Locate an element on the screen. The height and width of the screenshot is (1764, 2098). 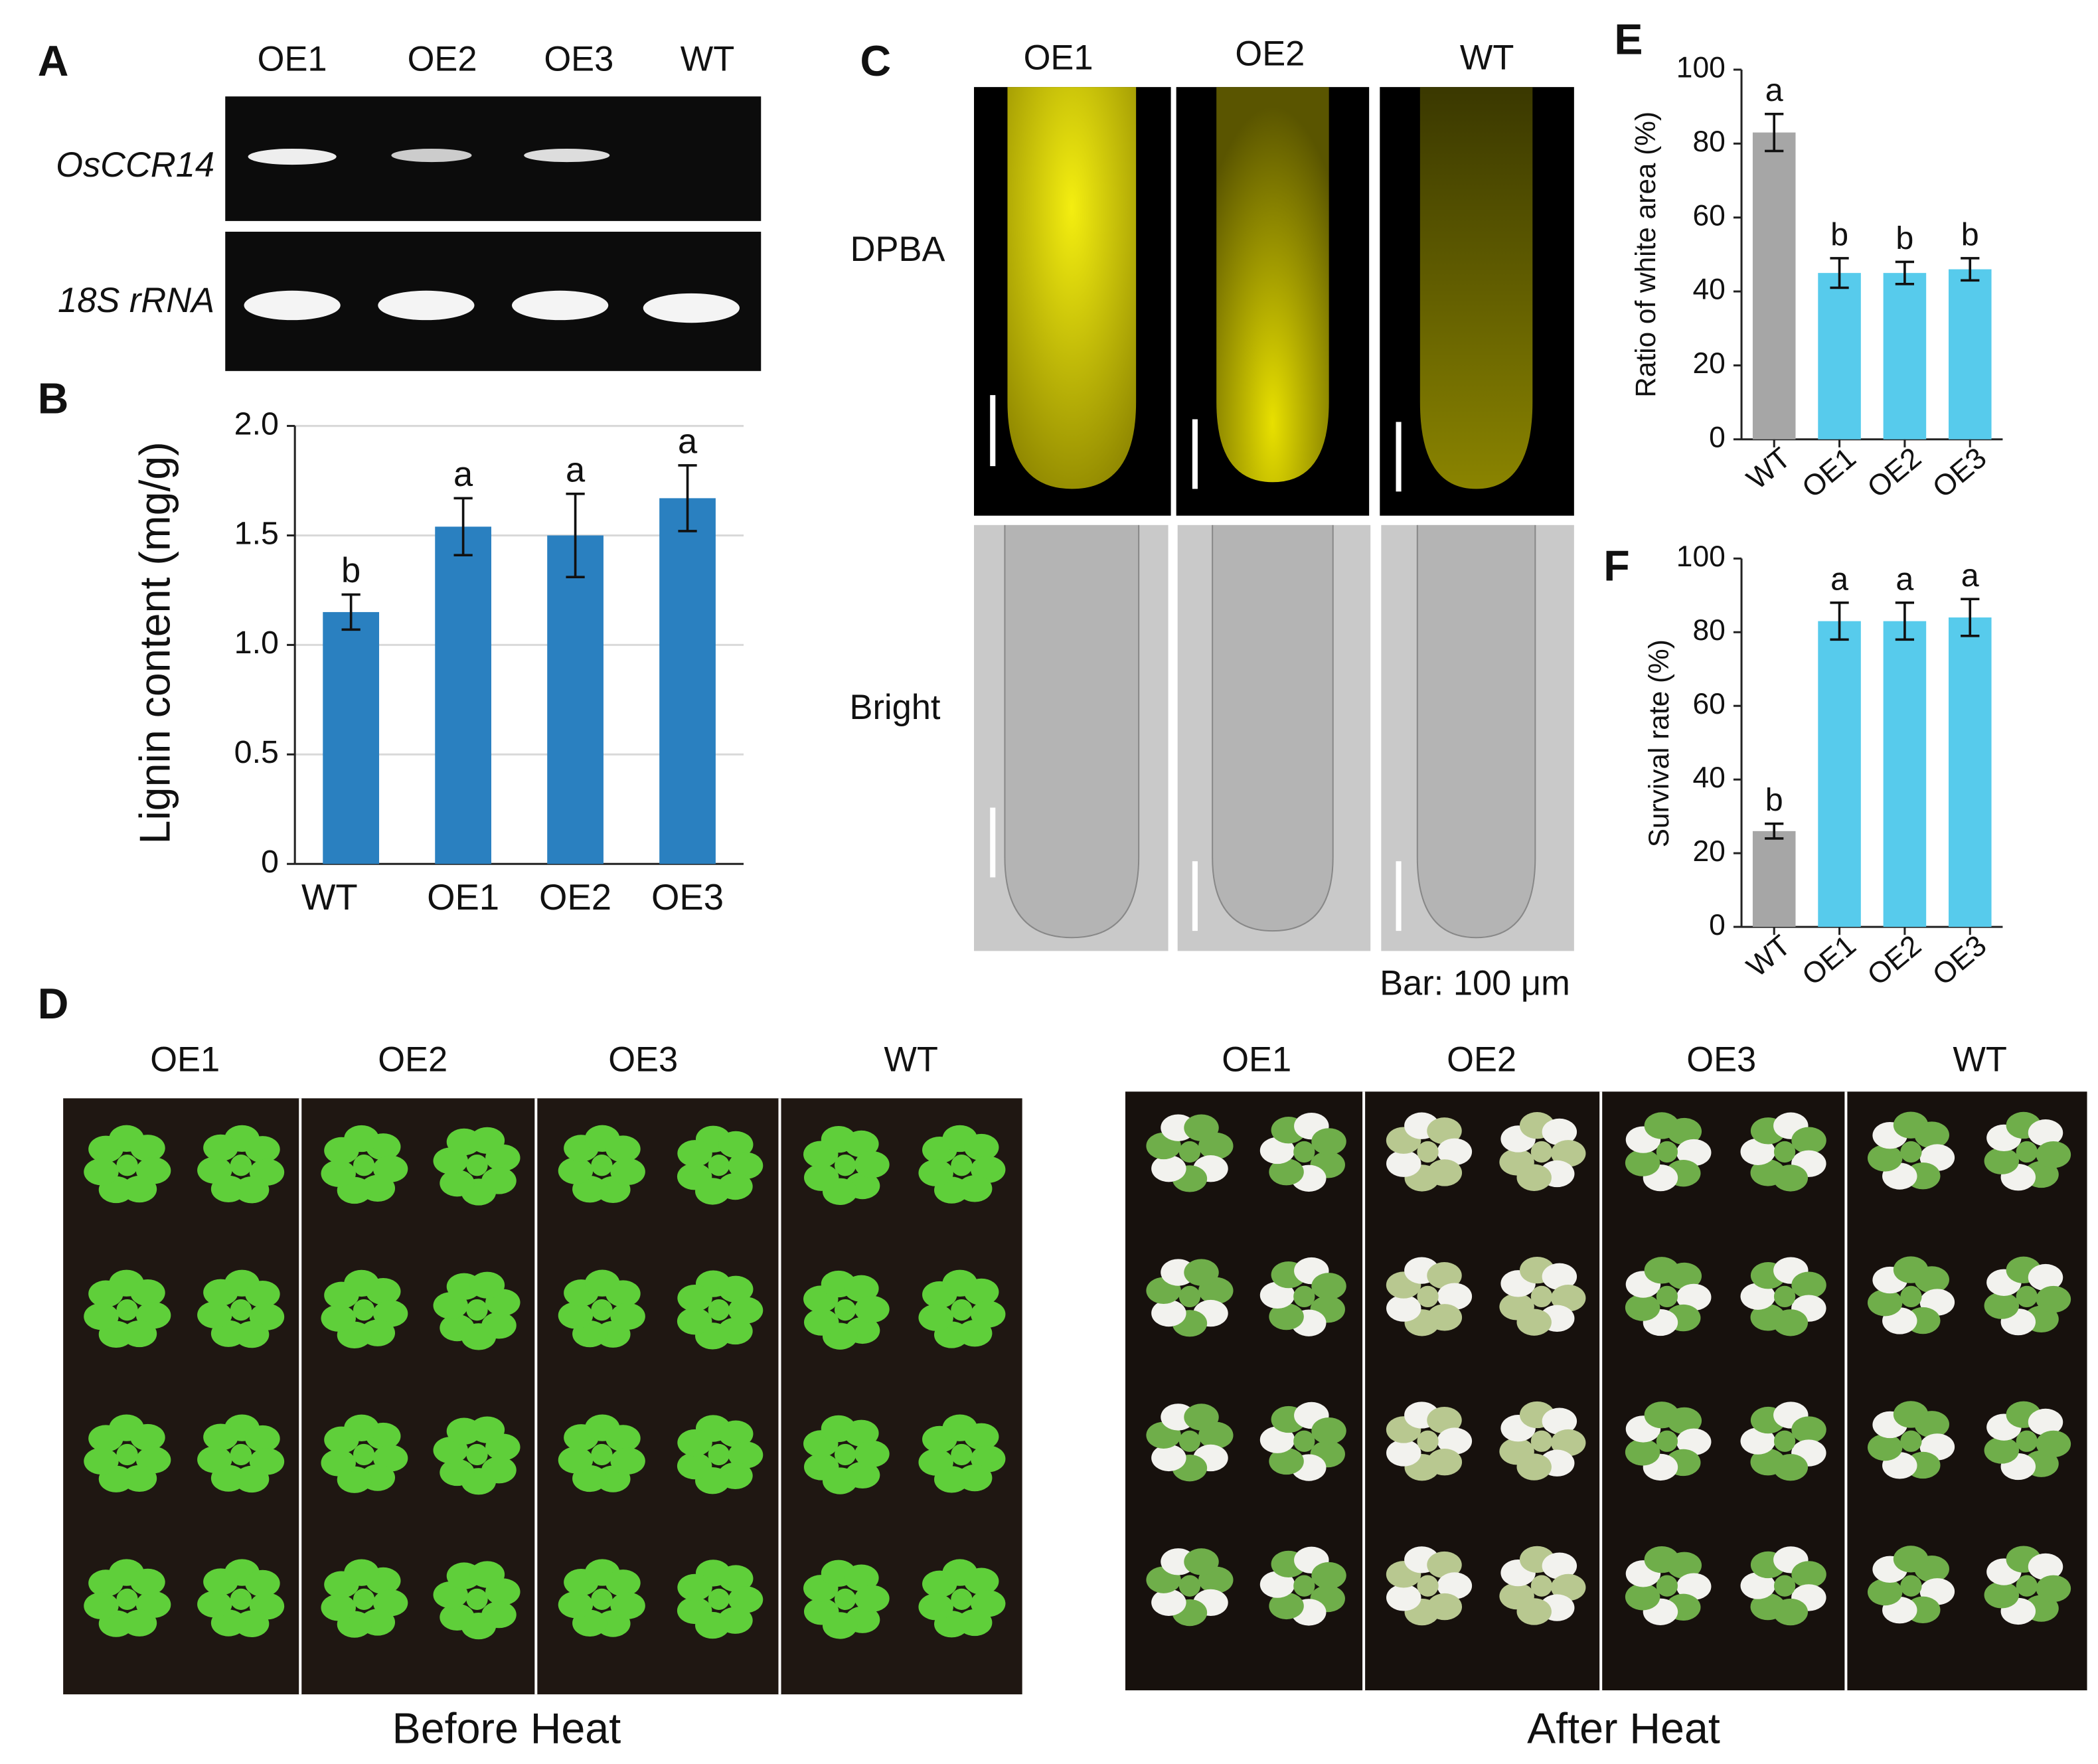
lane-label: WT is located at coordinates (708, 59).